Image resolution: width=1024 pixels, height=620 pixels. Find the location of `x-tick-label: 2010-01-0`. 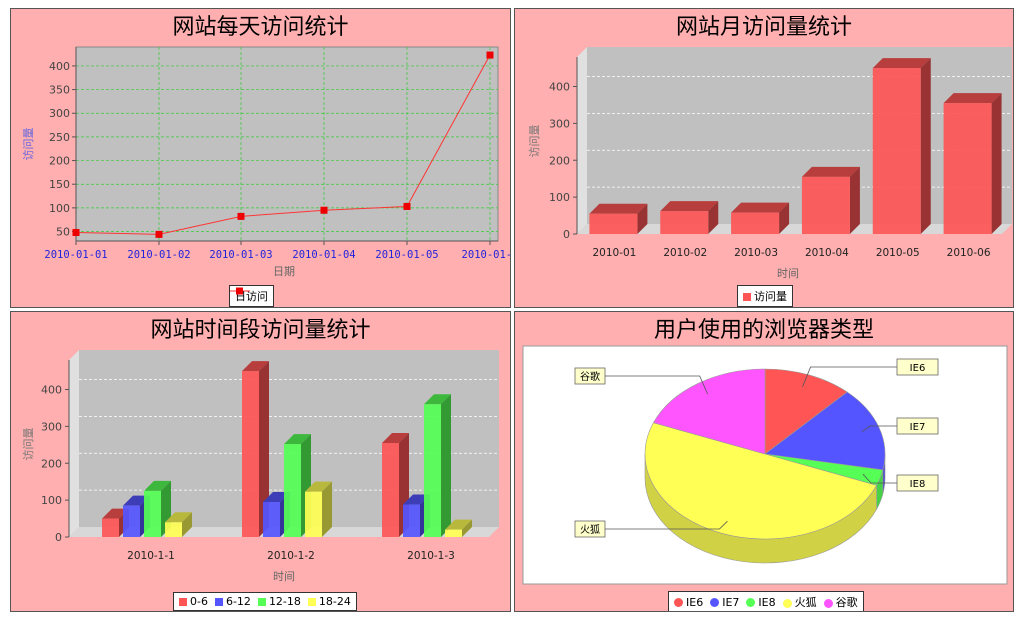

x-tick-label: 2010-01-0 is located at coordinates (486, 255).